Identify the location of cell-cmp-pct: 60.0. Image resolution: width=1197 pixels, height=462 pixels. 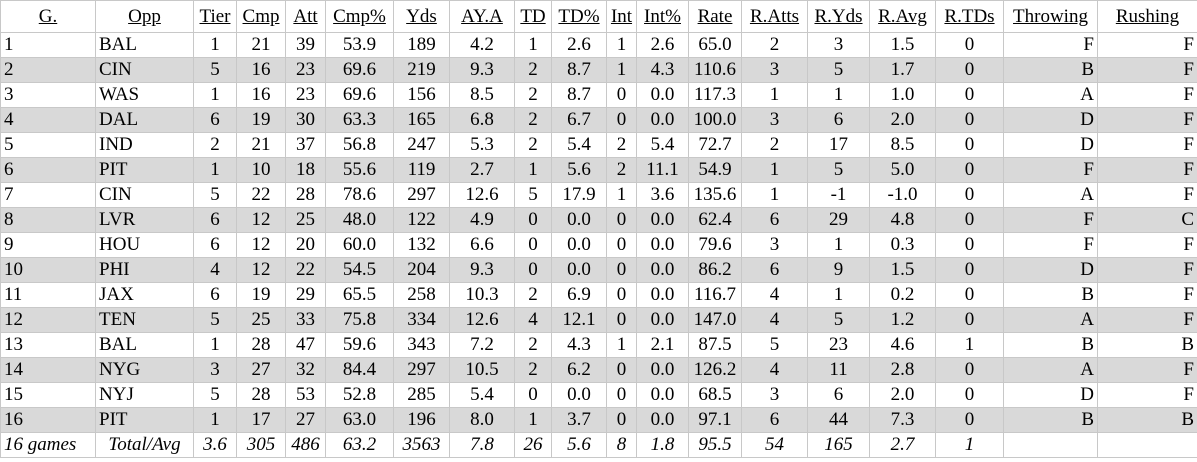
(359, 245).